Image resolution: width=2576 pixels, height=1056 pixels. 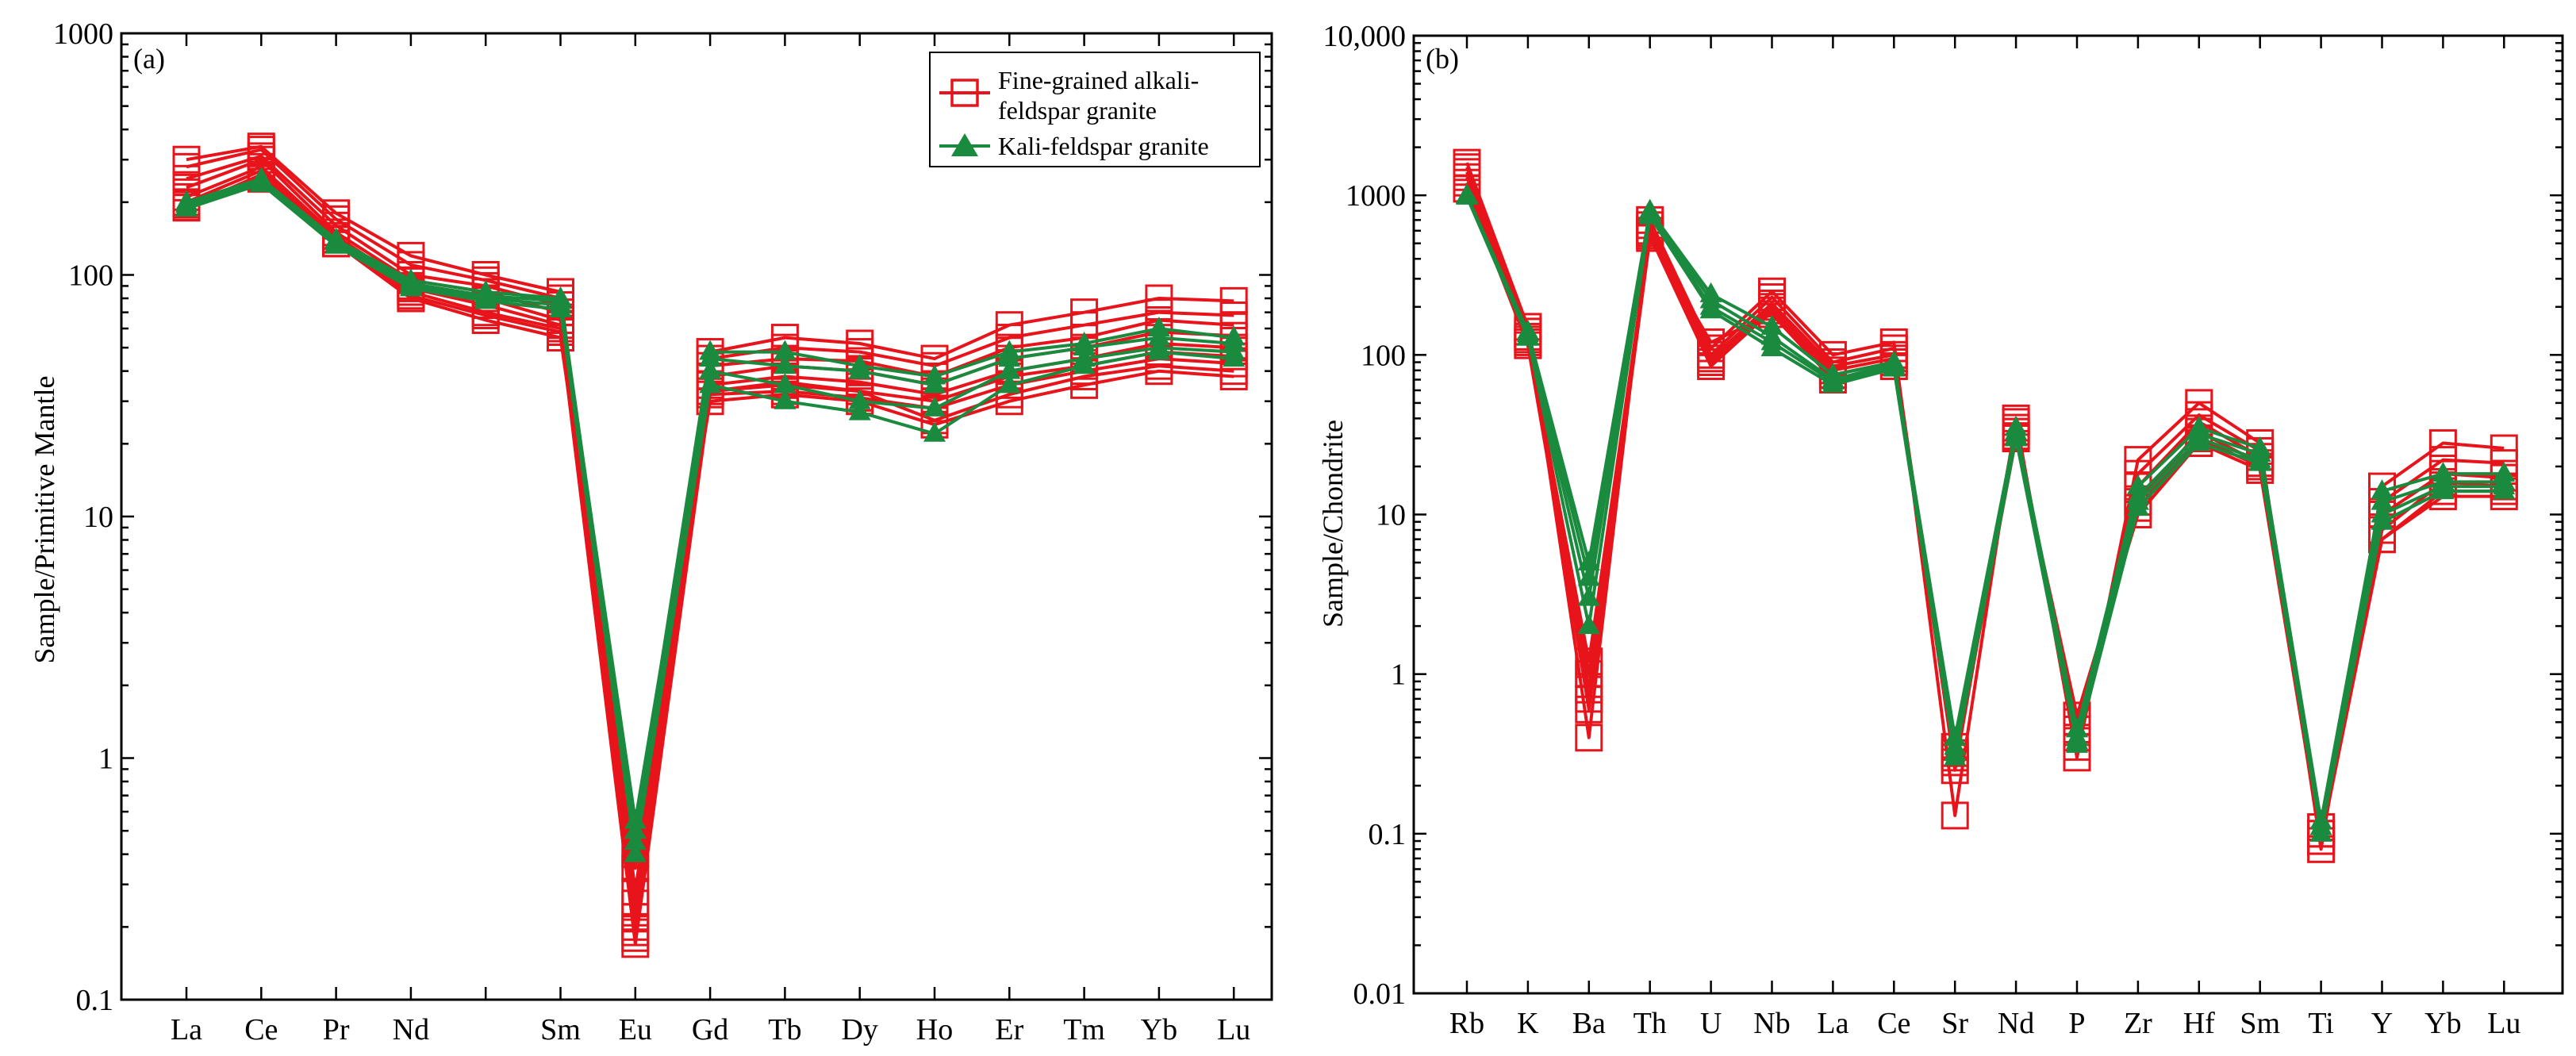 What do you see at coordinates (1391, 516) in the screenshot?
I see `y-tick-label-b: 10` at bounding box center [1391, 516].